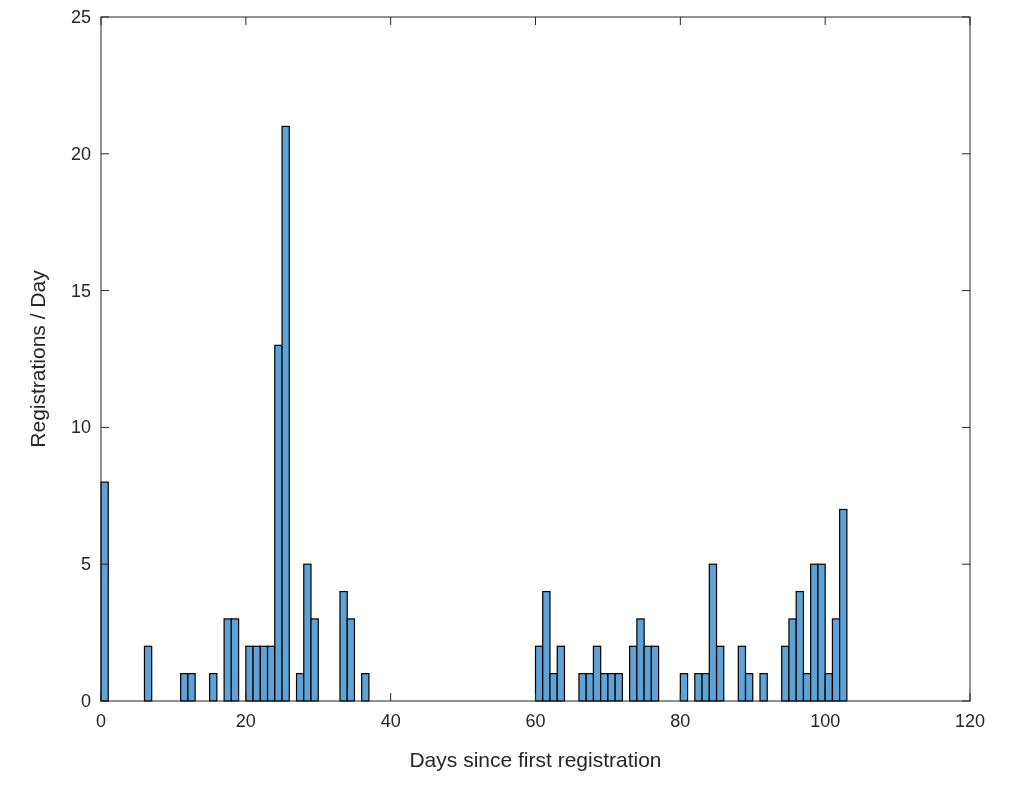 The height and width of the screenshot is (789, 1022). What do you see at coordinates (80, 427) in the screenshot?
I see `y-tick-label: 10` at bounding box center [80, 427].